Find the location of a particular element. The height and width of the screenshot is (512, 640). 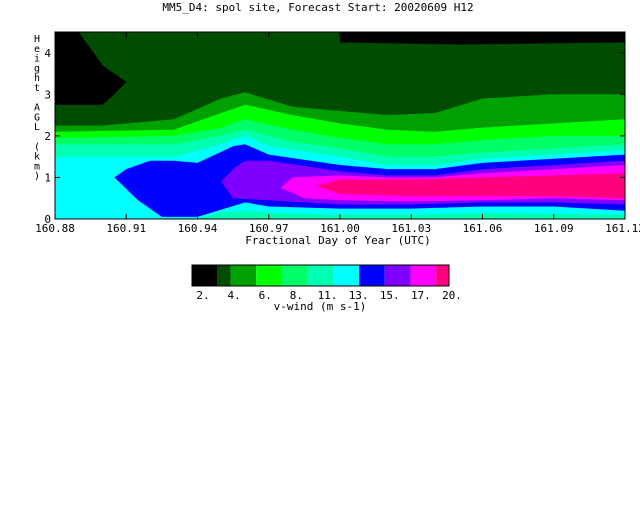

y-axis-label-char: e is located at coordinates (37, 49).